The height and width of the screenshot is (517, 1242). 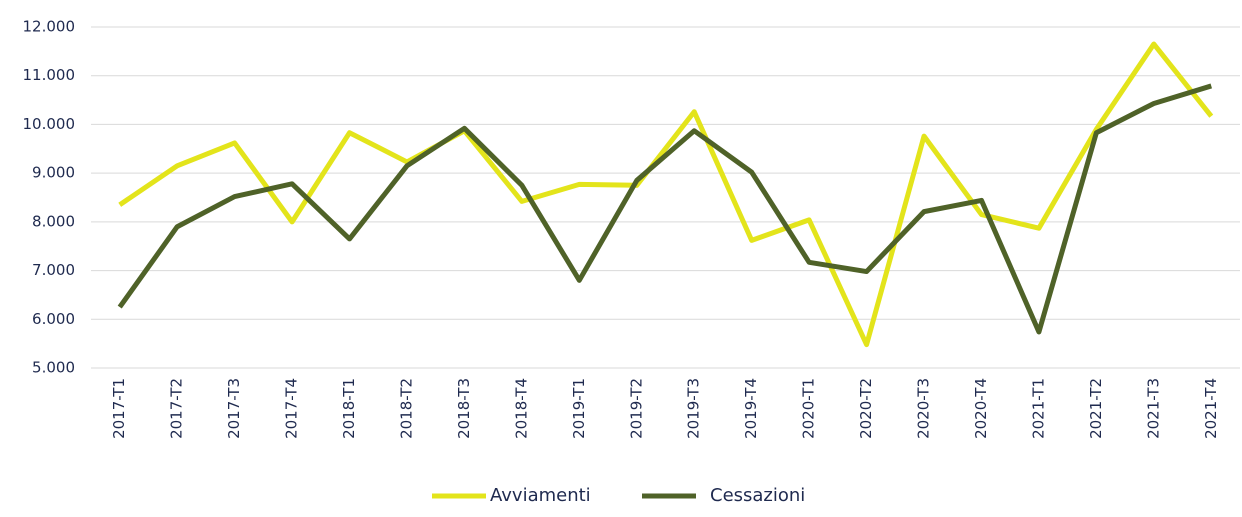 I want to click on y-tick-label: 6.000, so click(x=53, y=319).